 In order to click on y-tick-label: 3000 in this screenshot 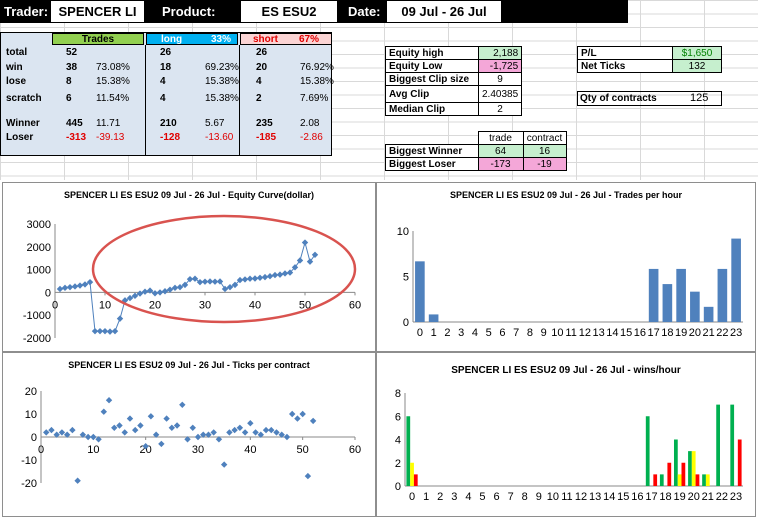, I will do `click(39, 225)`.